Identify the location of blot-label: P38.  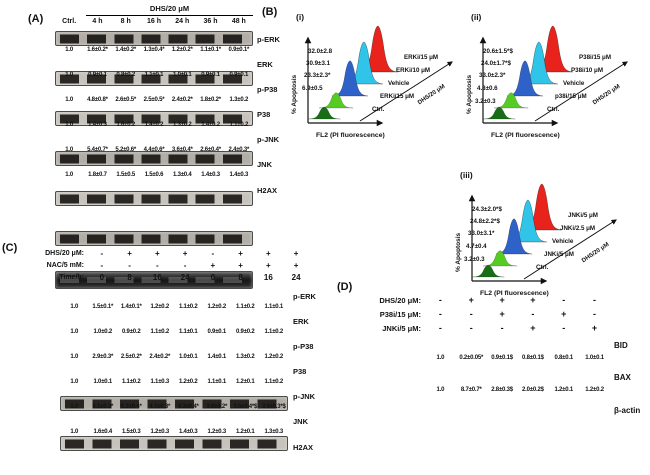
(300, 371).